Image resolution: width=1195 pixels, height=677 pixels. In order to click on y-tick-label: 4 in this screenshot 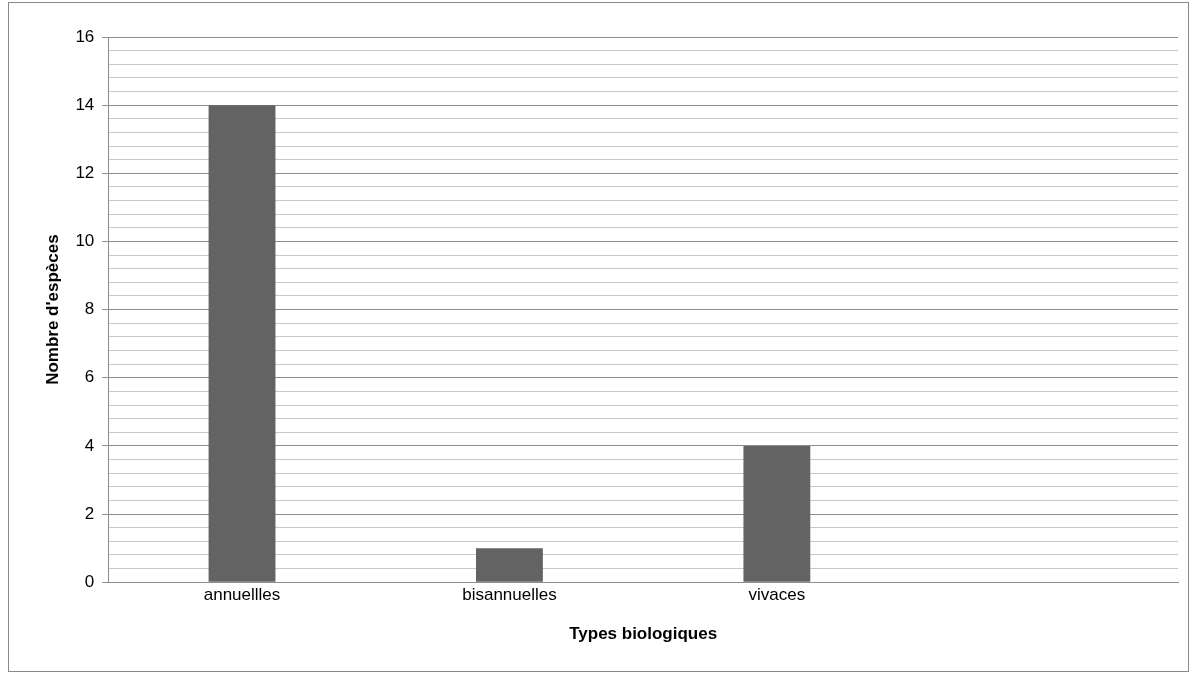, I will do `click(89, 445)`.